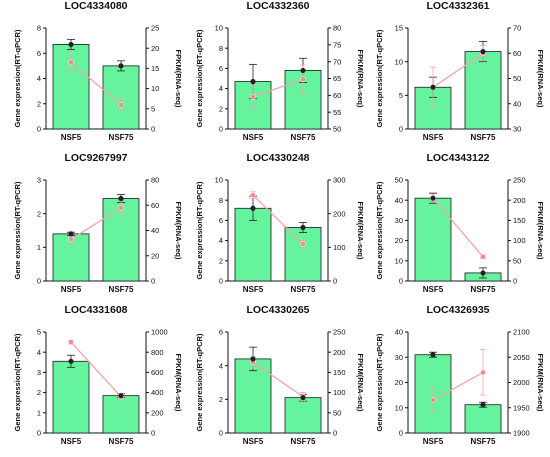 The height and width of the screenshot is (457, 550). What do you see at coordinates (155, 28) in the screenshot?
I see `right-tick-label: 25` at bounding box center [155, 28].